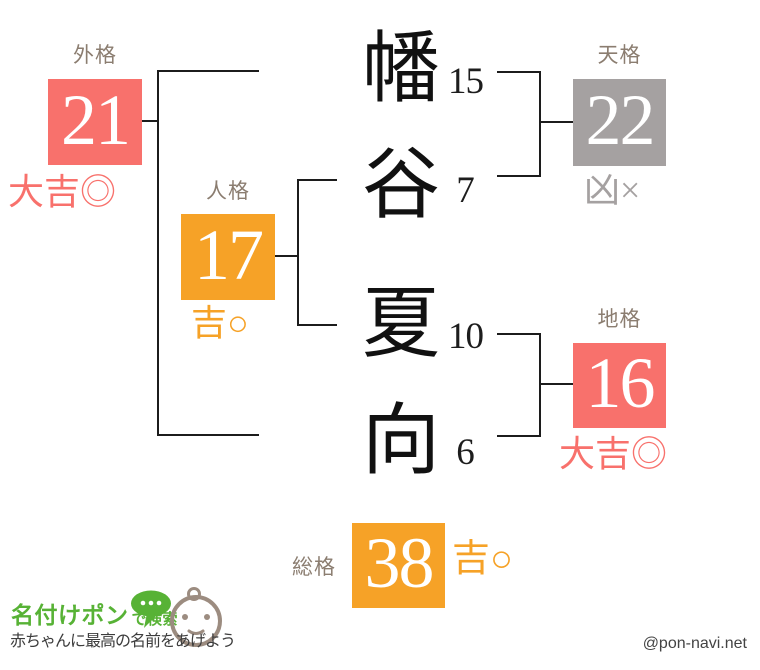 The image size is (760, 670). I want to click on soukaku-label: 総格, so click(314, 567).